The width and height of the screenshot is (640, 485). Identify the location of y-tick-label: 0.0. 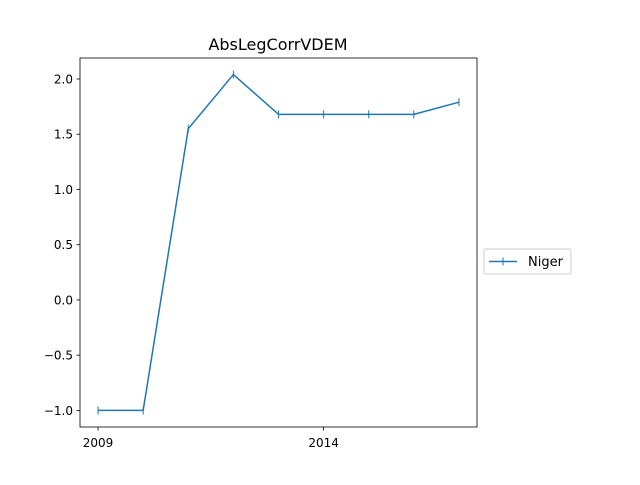
(63, 300).